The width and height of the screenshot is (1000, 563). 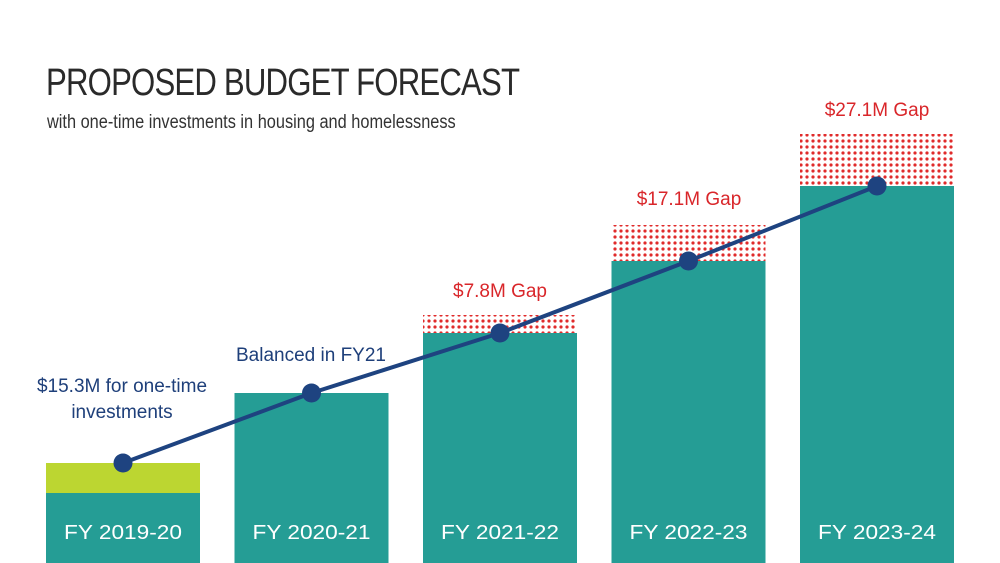 I want to click on category-label-3: FY 2021-22, so click(x=500, y=533).